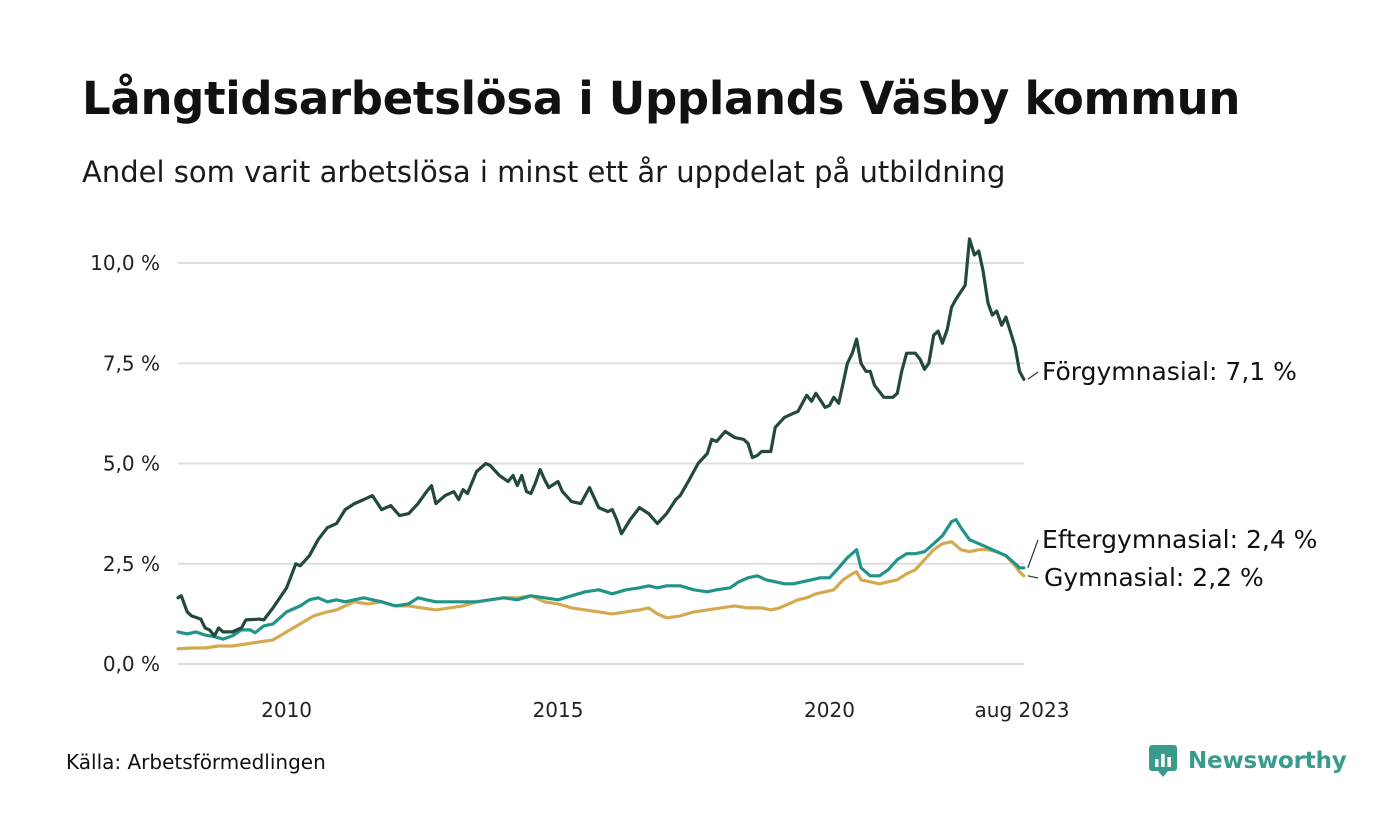  I want to click on series-line-gymnasial, so click(601, 595).